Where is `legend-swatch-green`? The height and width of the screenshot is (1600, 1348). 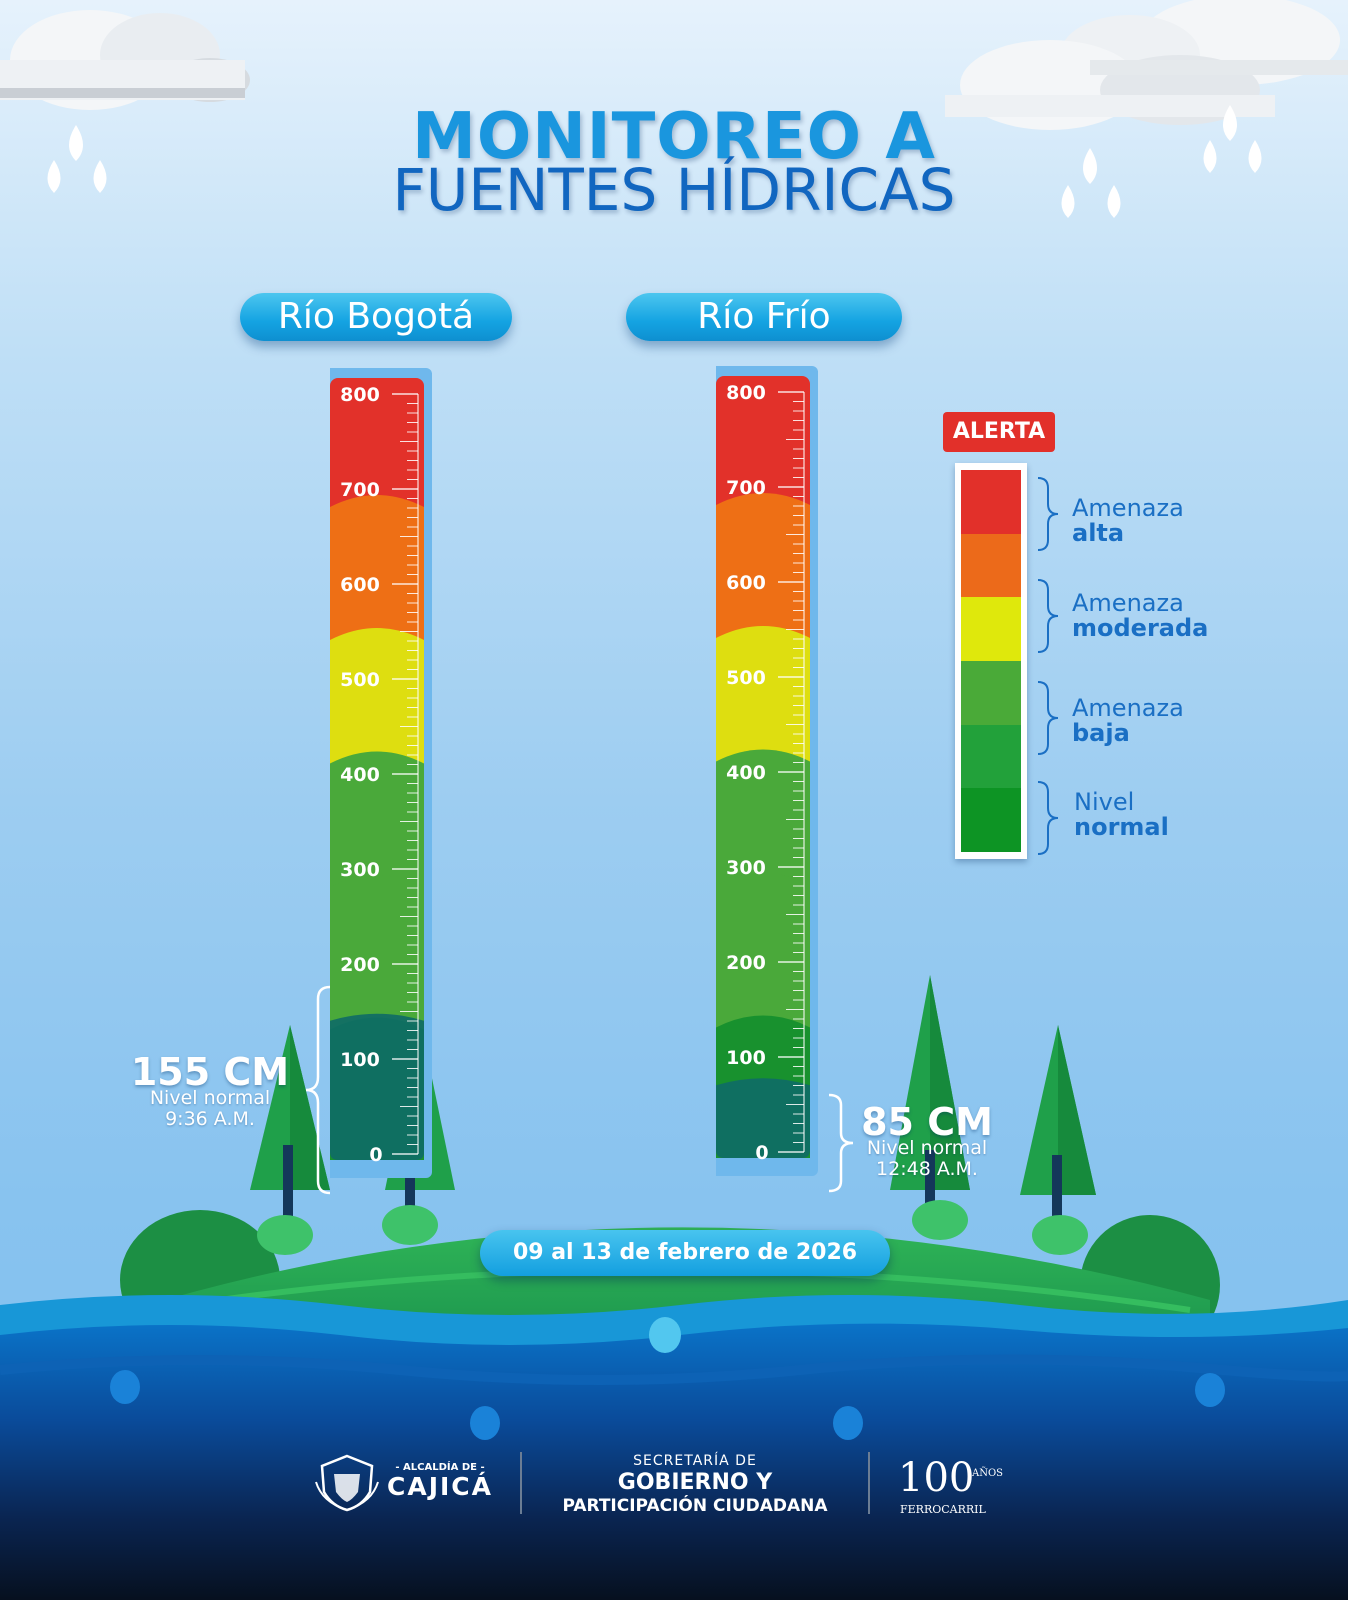 legend-swatch-green is located at coordinates (991, 693).